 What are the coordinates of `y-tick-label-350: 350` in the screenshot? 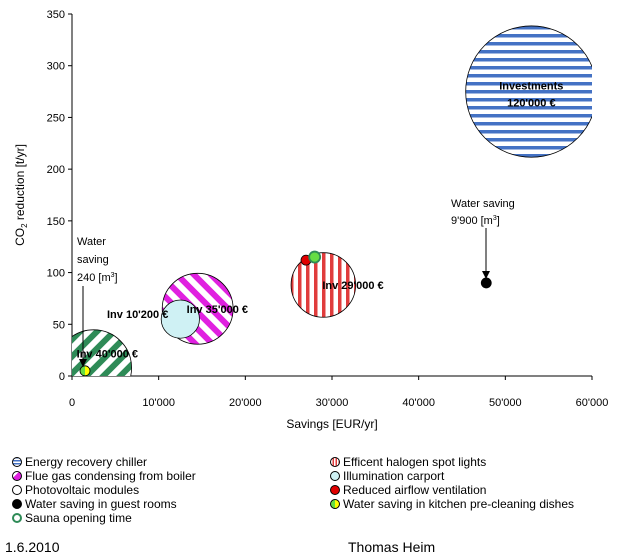 It's located at (56, 15).